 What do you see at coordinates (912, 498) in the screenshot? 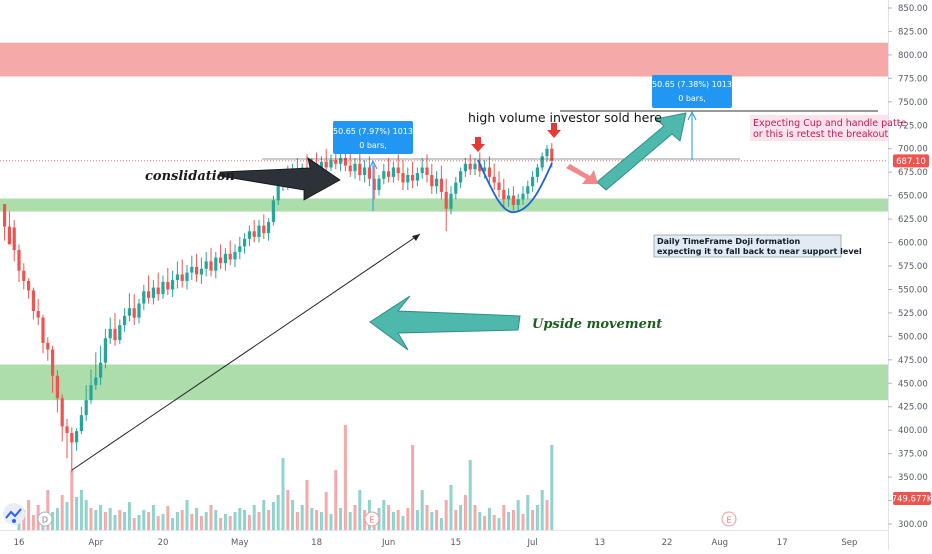
I see `volume-tag: 749.677K` at bounding box center [912, 498].